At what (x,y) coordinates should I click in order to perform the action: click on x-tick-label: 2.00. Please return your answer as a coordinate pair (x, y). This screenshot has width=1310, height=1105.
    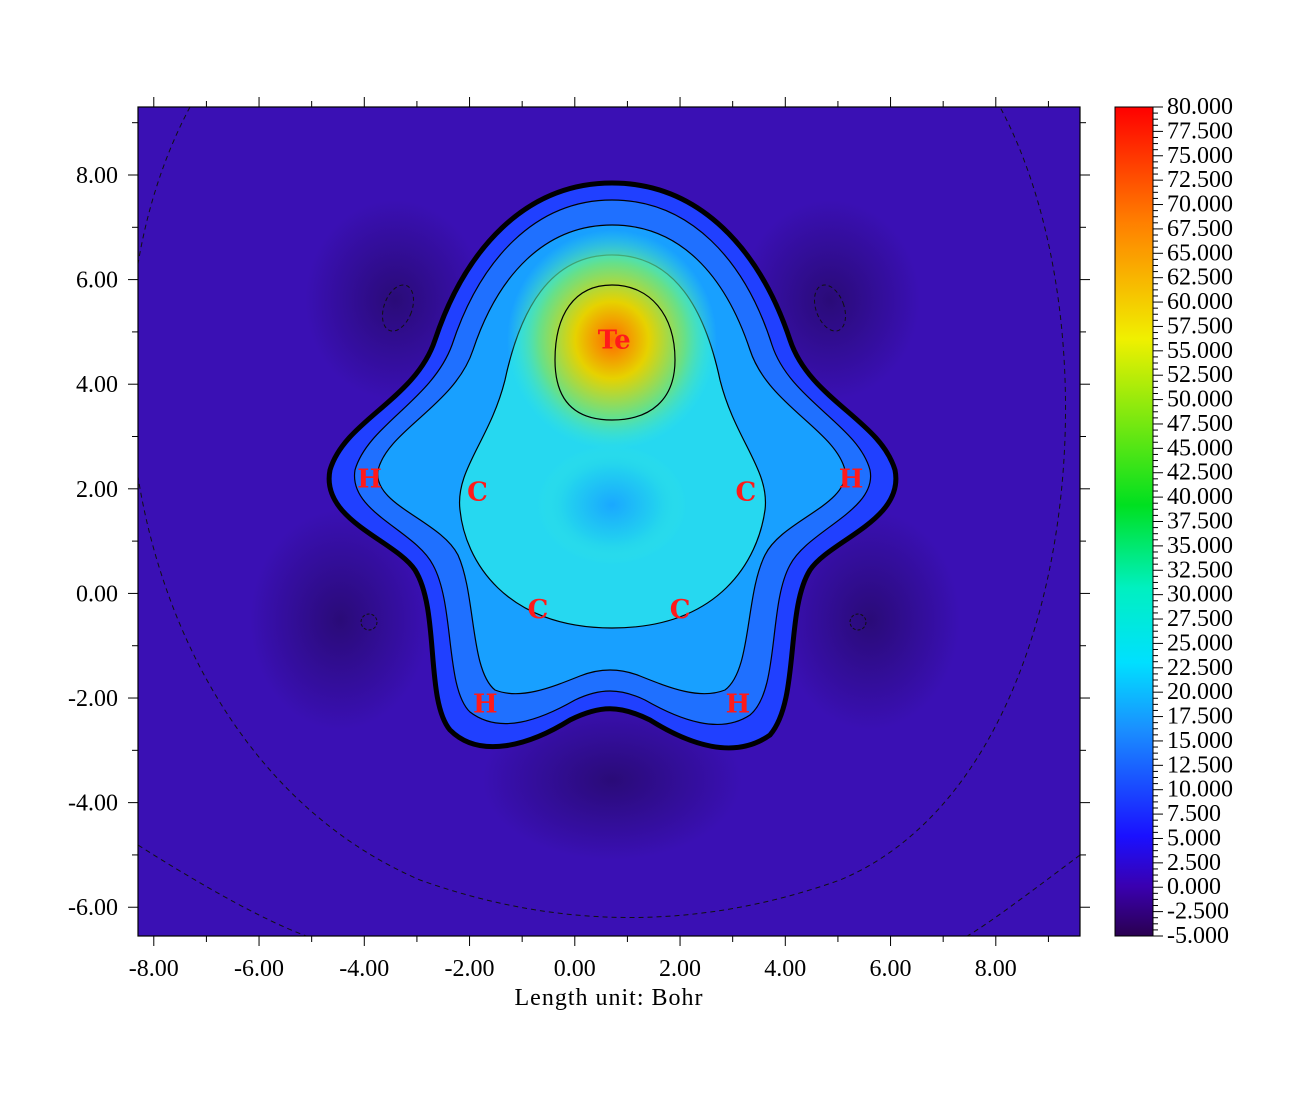
    Looking at the image, I should click on (680, 969).